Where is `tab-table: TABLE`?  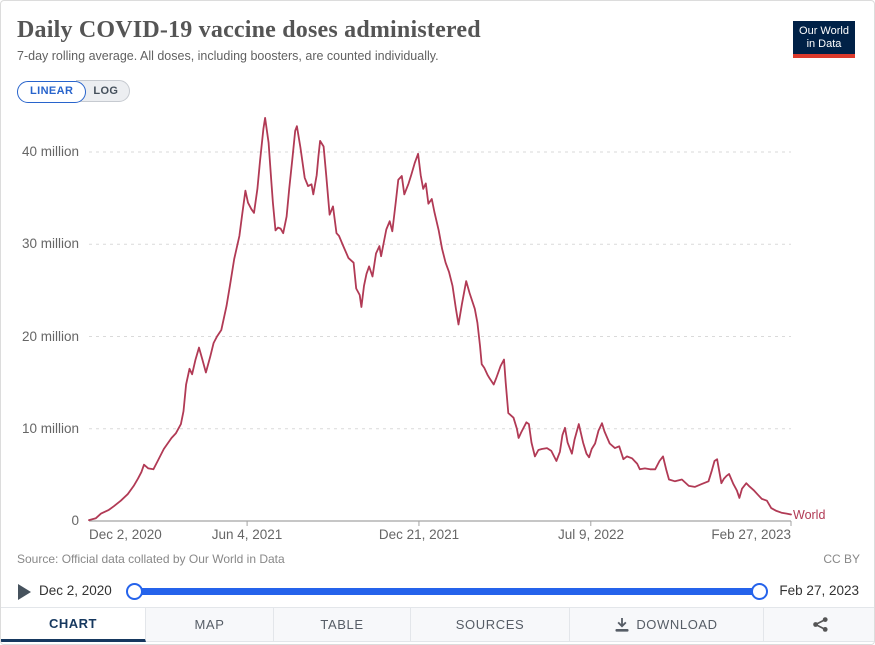
tab-table: TABLE is located at coordinates (342, 625).